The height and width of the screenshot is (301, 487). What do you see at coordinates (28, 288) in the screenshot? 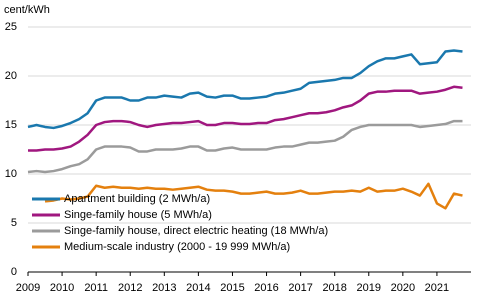
I see `x-tick-label: 2009` at bounding box center [28, 288].